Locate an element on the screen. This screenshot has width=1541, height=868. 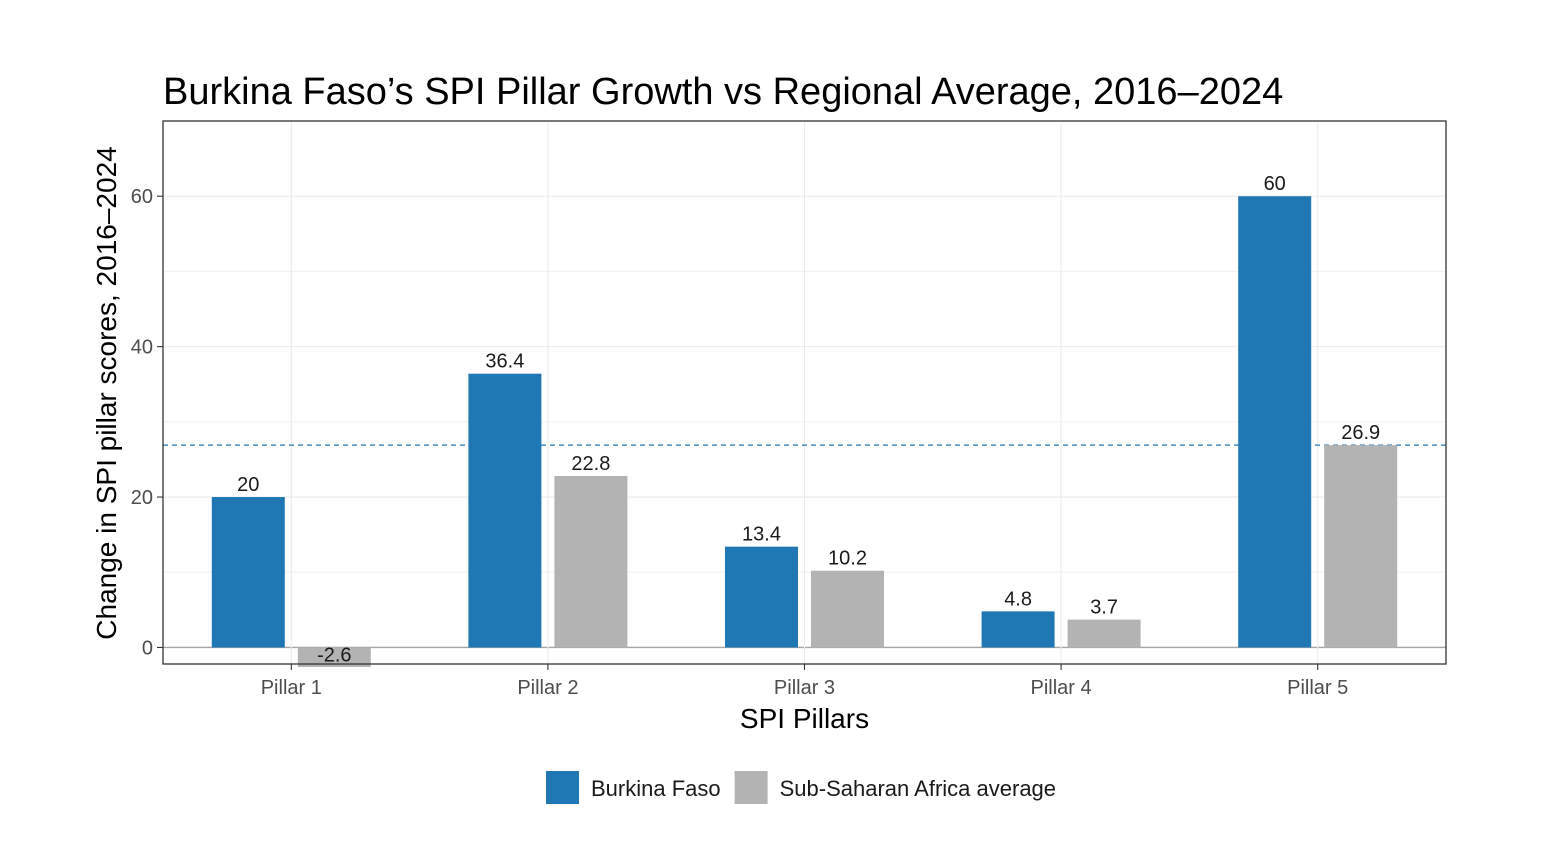
legend-label-burkina-faso: Burkina Faso is located at coordinates (656, 788).